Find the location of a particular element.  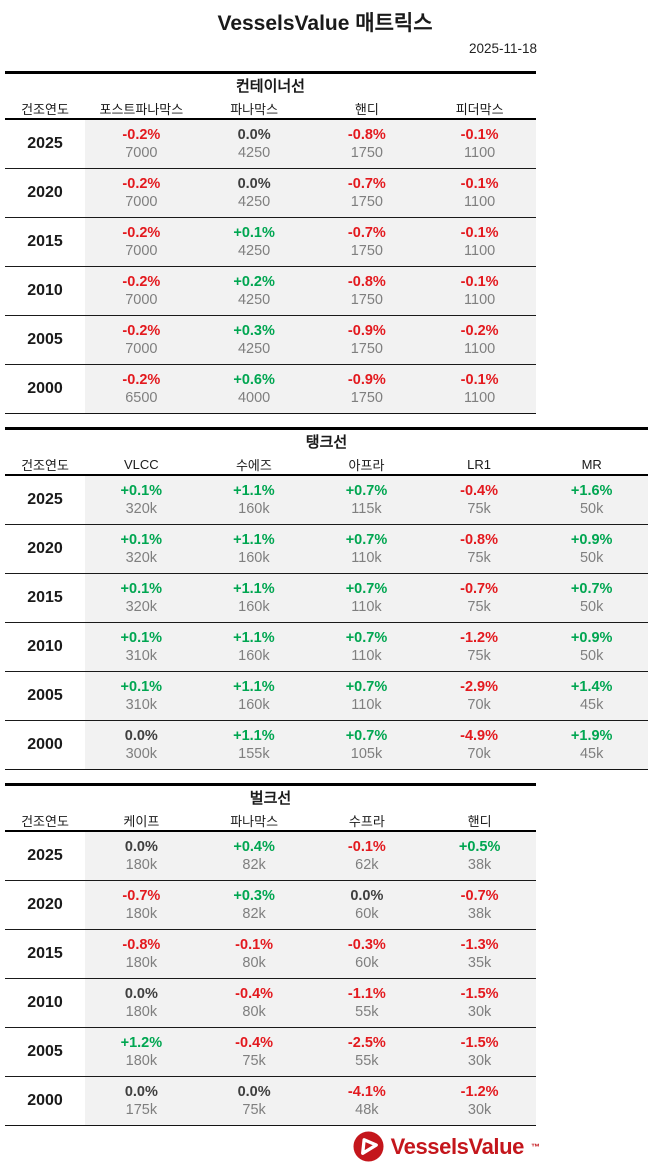

data-cell: +0.5% 38k is located at coordinates (479, 856).